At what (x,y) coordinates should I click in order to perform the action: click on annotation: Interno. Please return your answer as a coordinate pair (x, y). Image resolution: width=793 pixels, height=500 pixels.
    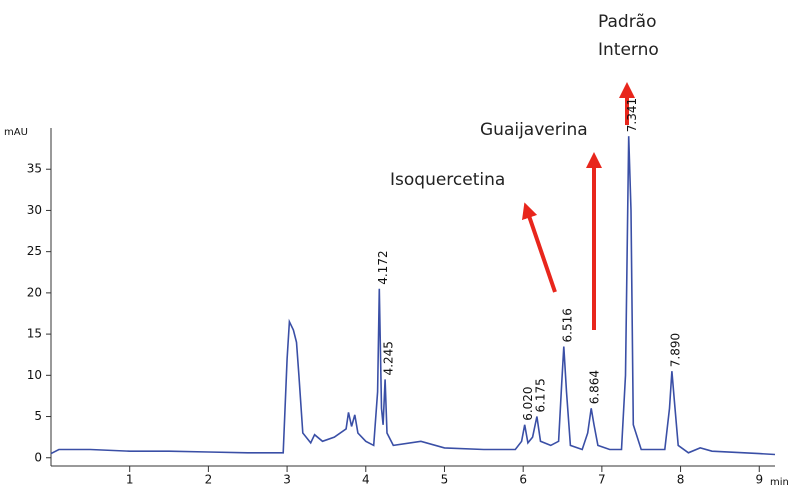
    Looking at the image, I should click on (628, 50).